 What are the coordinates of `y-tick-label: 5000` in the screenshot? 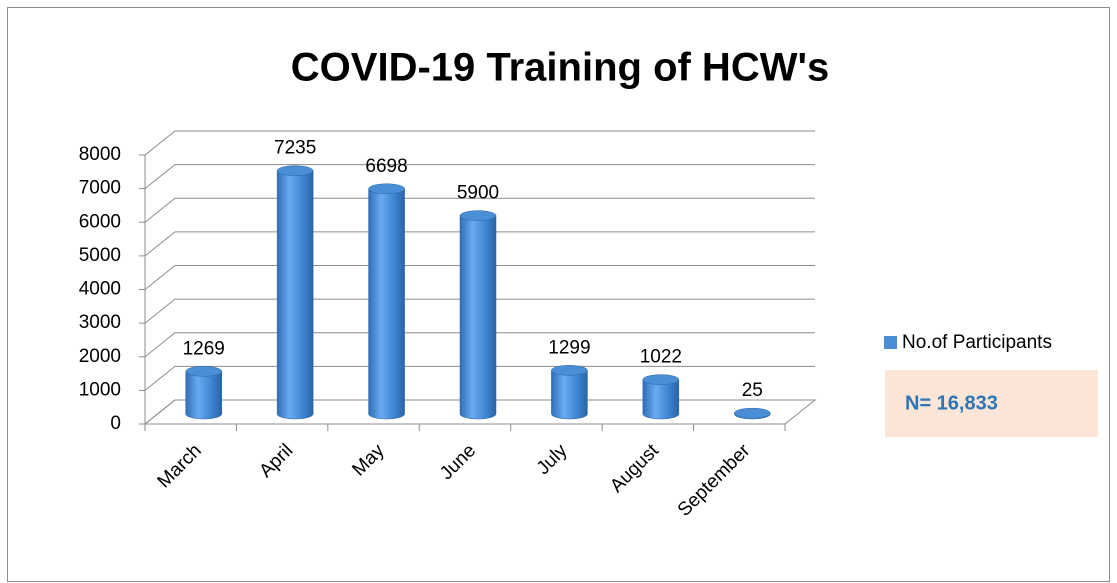 It's located at (100, 255).